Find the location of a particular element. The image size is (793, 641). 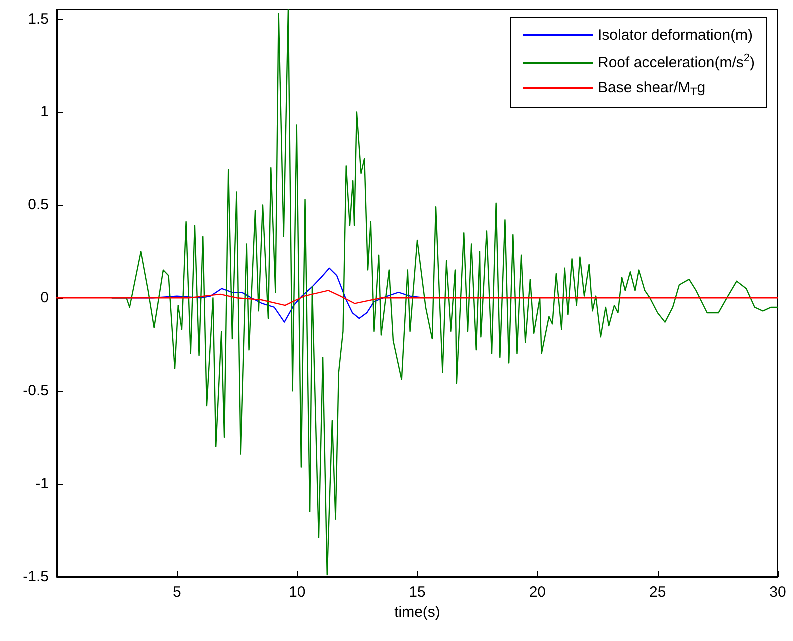

legend-label: Isolator deformation(m) is located at coordinates (676, 35).